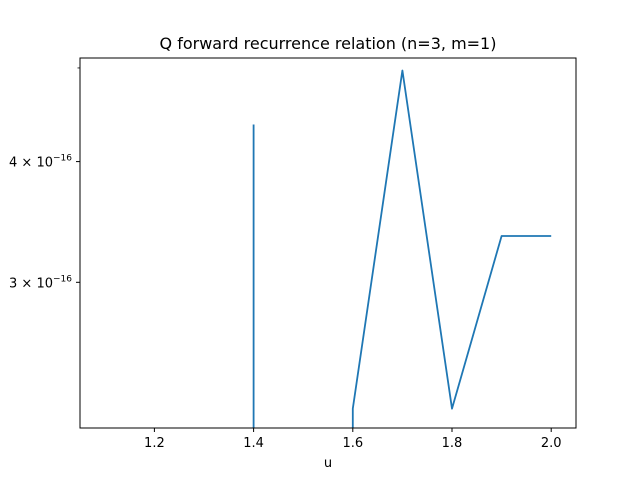 The image size is (640, 480). What do you see at coordinates (452, 443) in the screenshot?
I see `x-tick-label-3: 1.8` at bounding box center [452, 443].